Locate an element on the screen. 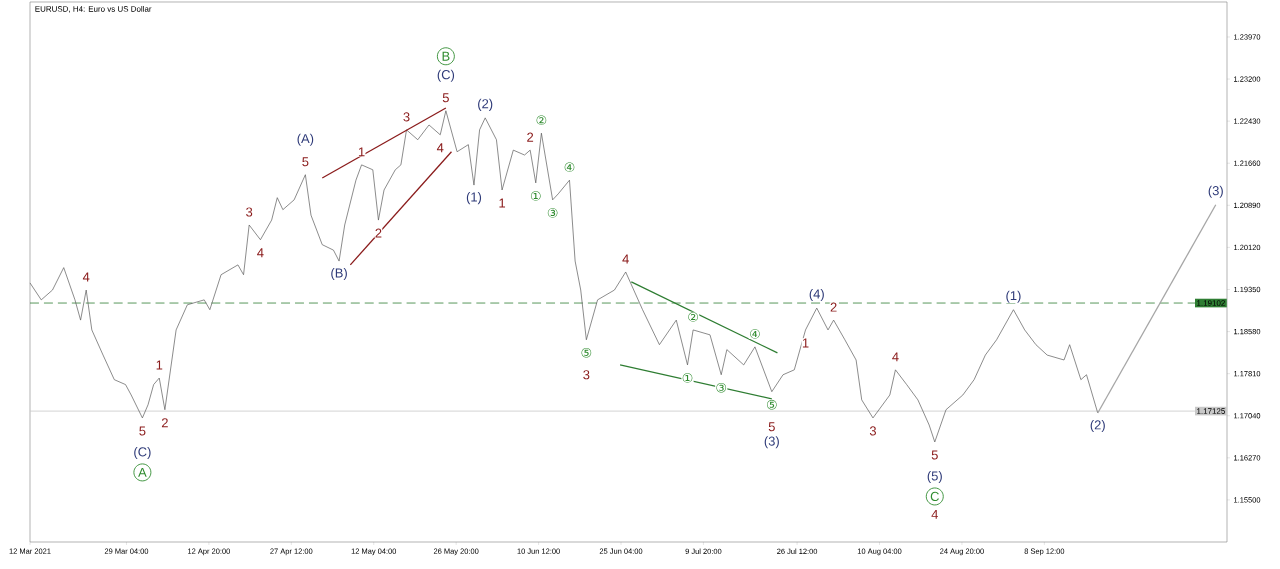  annotation: B is located at coordinates (446, 56).